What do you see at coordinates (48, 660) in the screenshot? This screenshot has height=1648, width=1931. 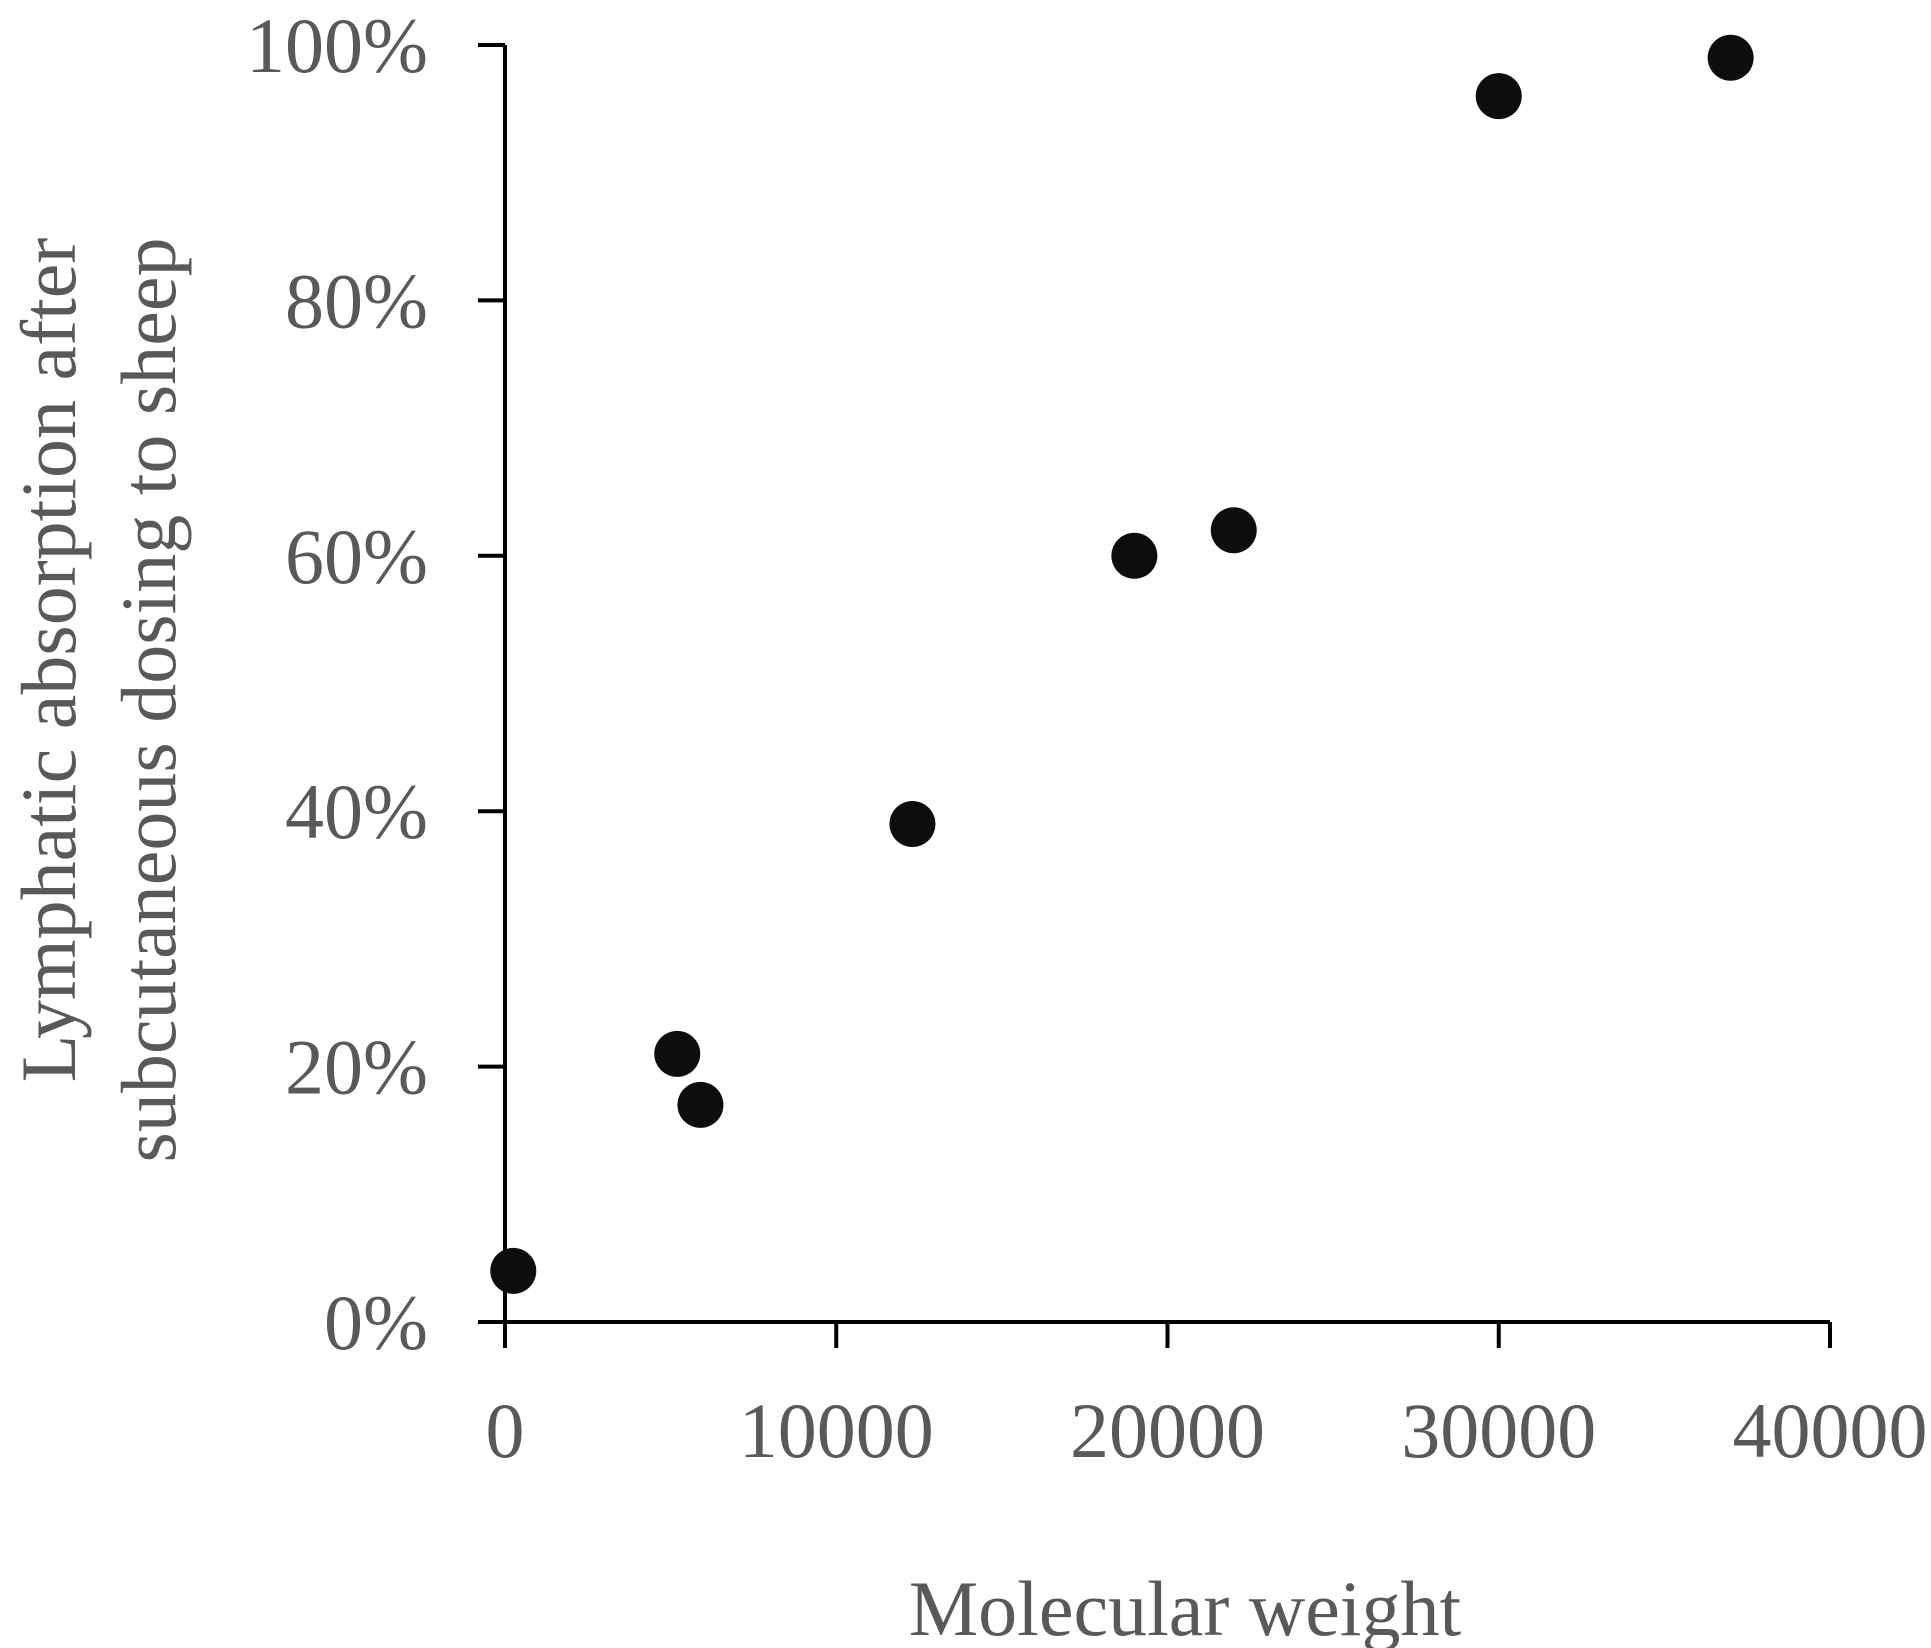 I see `y-axis-title-line-1: Lymphatic absorption after` at bounding box center [48, 660].